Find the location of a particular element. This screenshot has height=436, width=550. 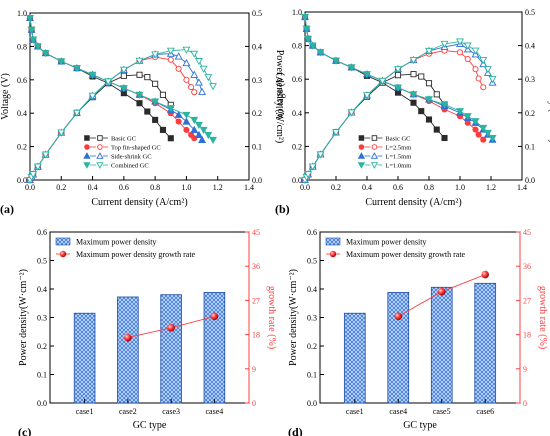

x-tick-label: 1.2 is located at coordinates (491, 187).